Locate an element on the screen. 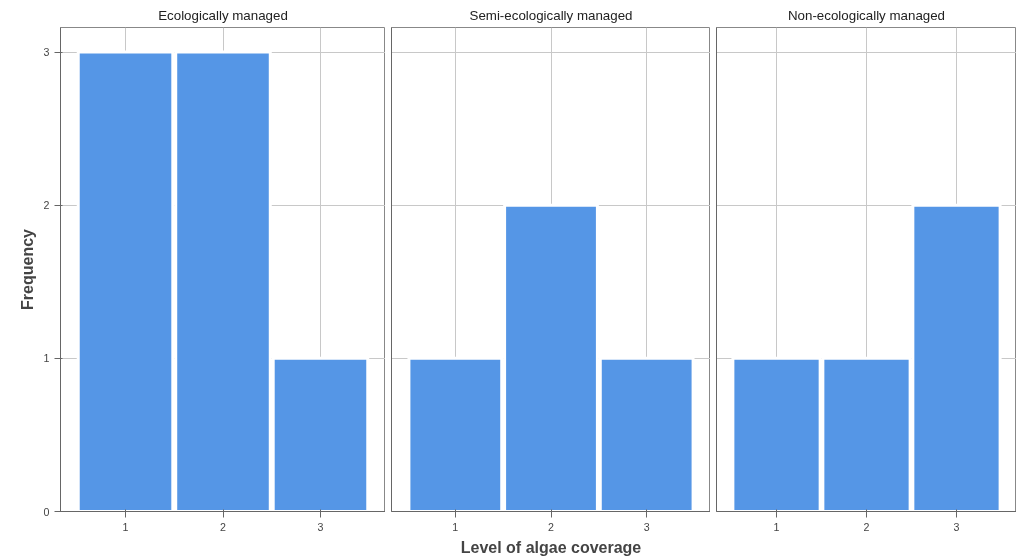  y-tick-label: 1 is located at coordinates (46, 358).